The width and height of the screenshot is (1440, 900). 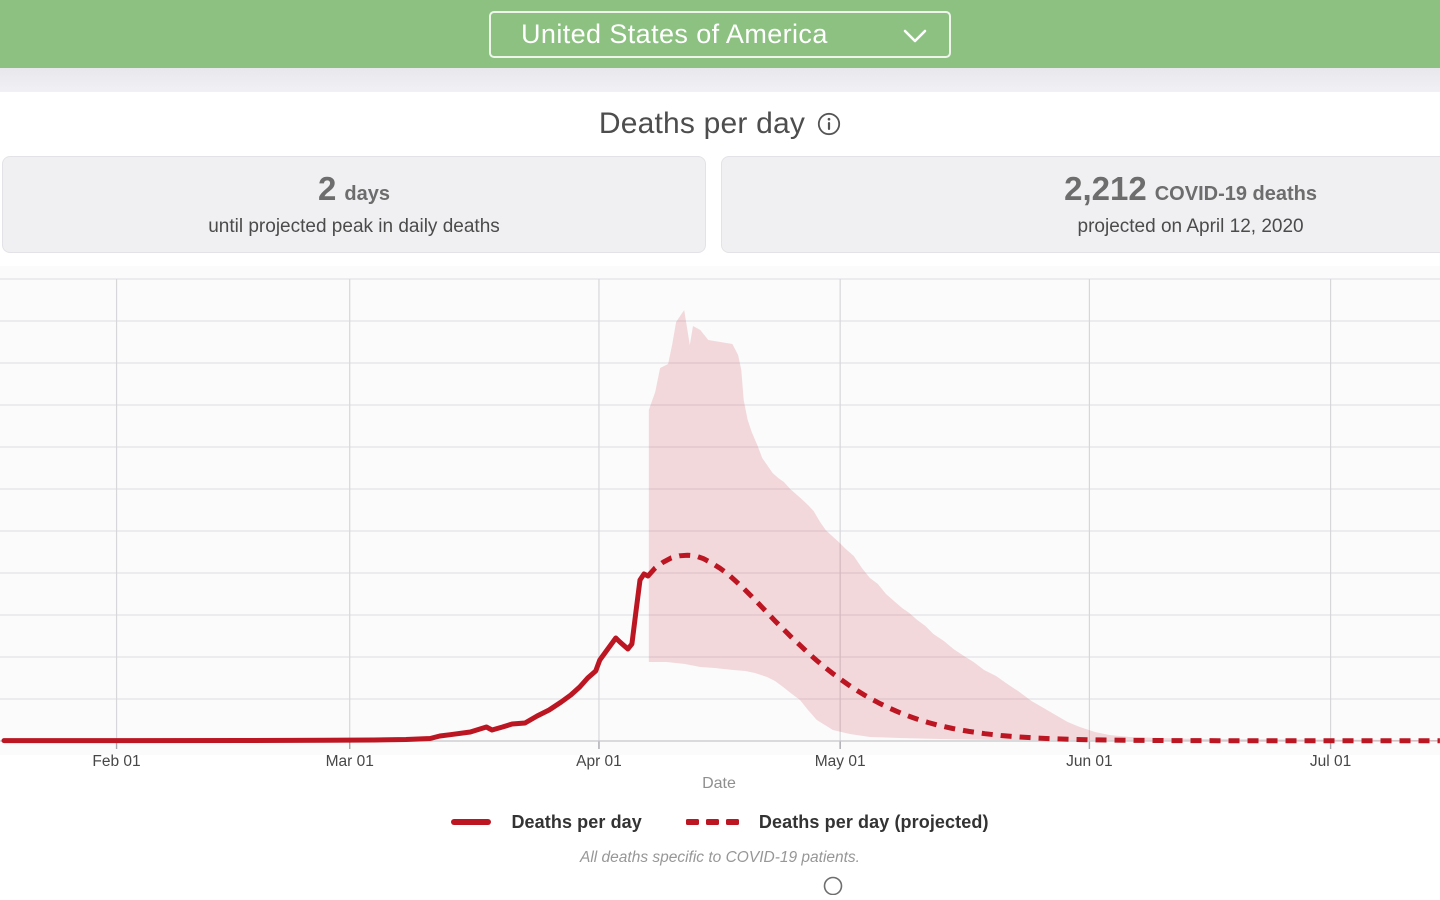 I want to click on legend-item-observed: Deaths per day, so click(x=546, y=822).